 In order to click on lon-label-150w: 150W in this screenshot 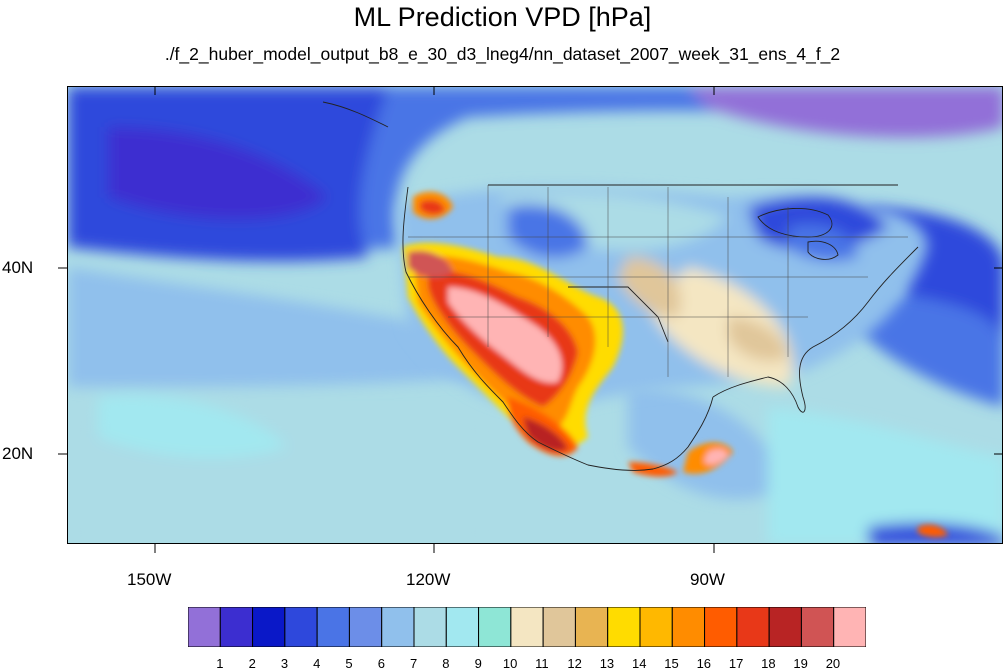, I will do `click(149, 579)`.